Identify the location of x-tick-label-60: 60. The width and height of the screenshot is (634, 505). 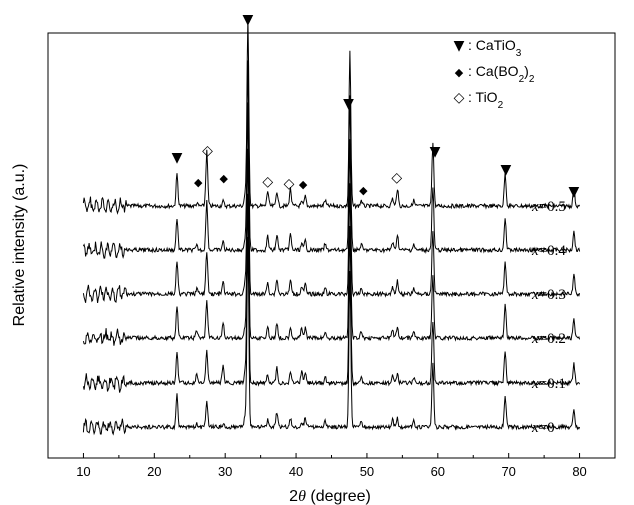
(438, 471).